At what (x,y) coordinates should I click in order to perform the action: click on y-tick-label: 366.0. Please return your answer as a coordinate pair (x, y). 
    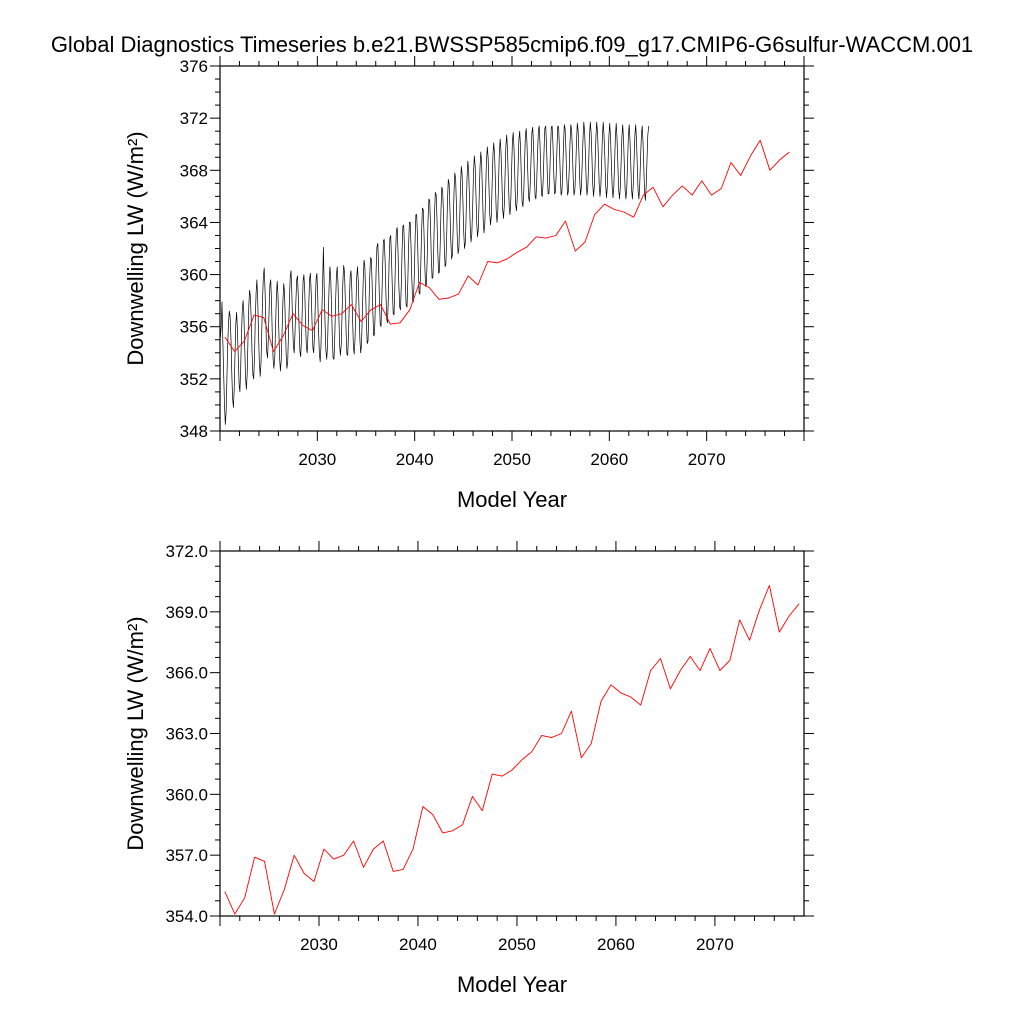
    Looking at the image, I should click on (186, 673).